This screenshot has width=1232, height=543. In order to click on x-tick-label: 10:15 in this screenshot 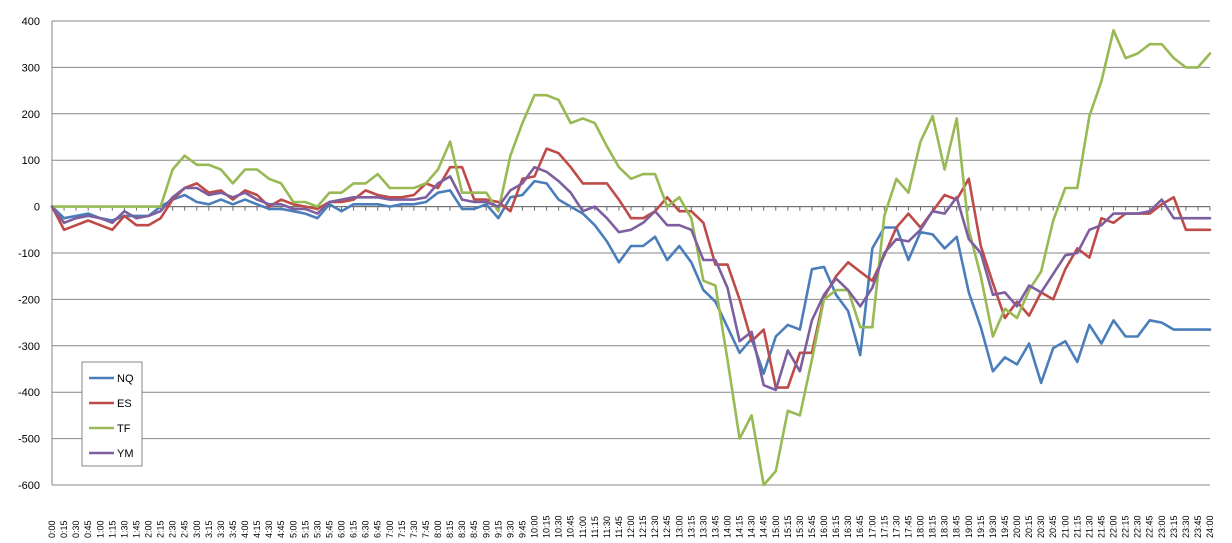, I will do `click(547, 526)`.